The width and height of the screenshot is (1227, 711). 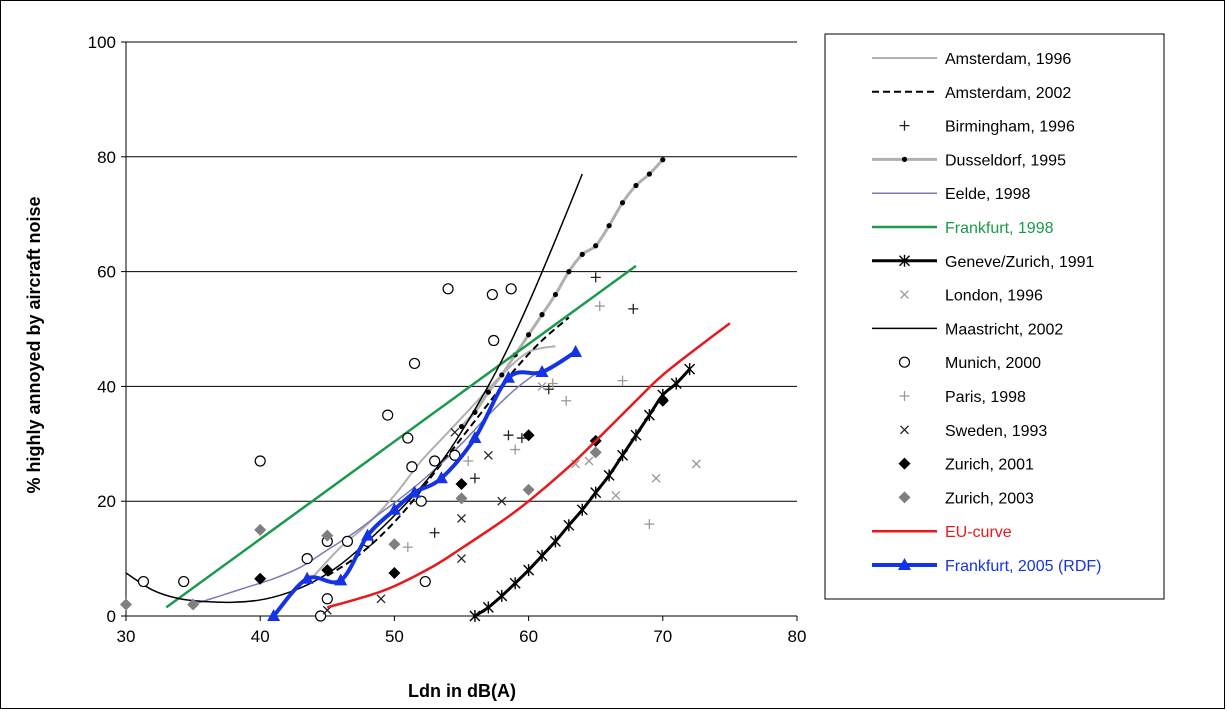 What do you see at coordinates (971, 59) in the screenshot?
I see `legend-item: Amsterdam, 1996` at bounding box center [971, 59].